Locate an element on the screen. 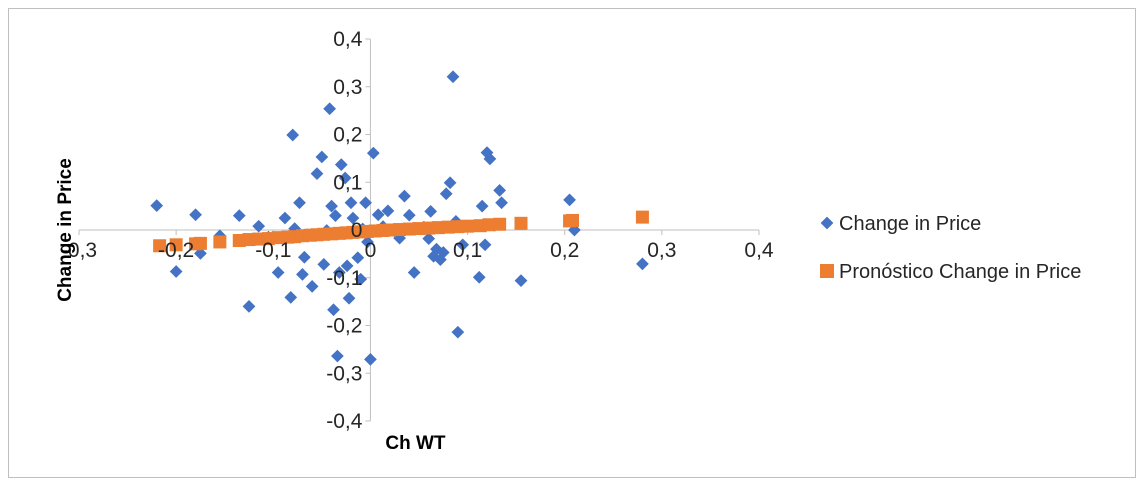 The image size is (1146, 483). y-tick-label: 0,1 is located at coordinates (347, 182).